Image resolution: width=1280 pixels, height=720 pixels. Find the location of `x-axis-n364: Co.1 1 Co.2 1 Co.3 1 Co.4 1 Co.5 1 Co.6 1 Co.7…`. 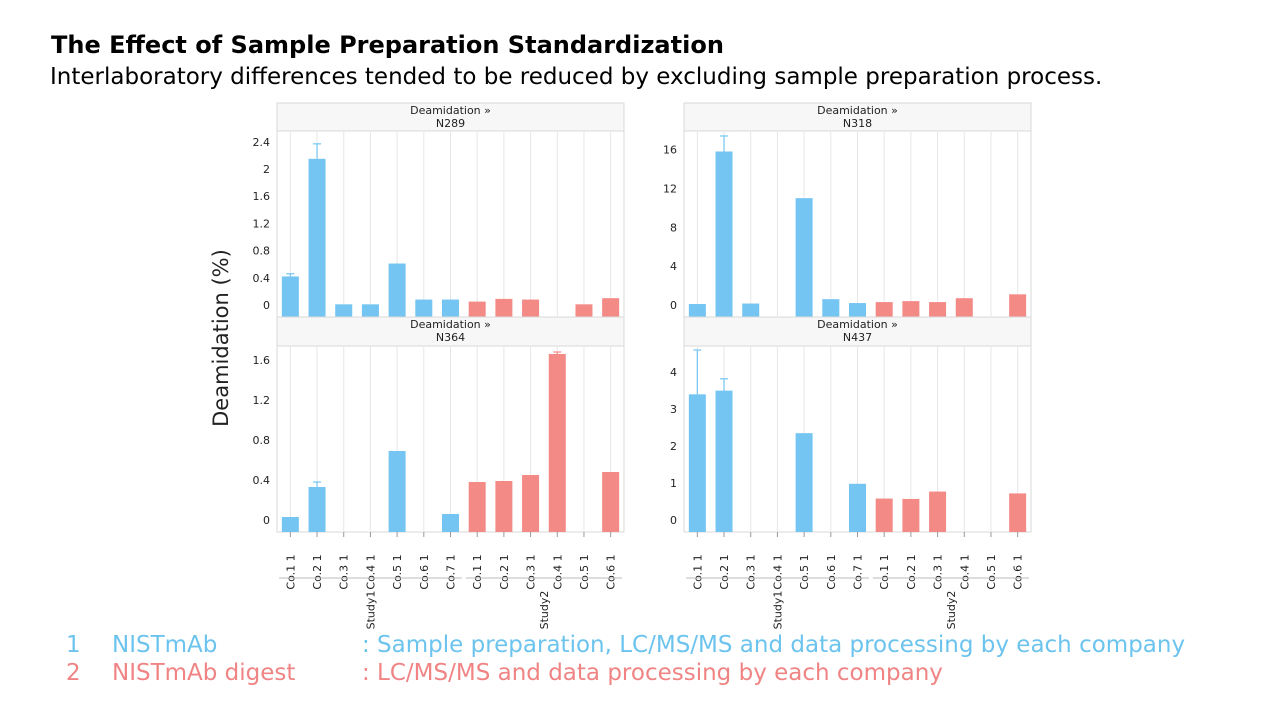

x-axis-n364: Co.1 1 Co.2 1 Co.3 1 Co.4 1 Co.5 1 Co.6 1 Co.7… is located at coordinates (450, 580).